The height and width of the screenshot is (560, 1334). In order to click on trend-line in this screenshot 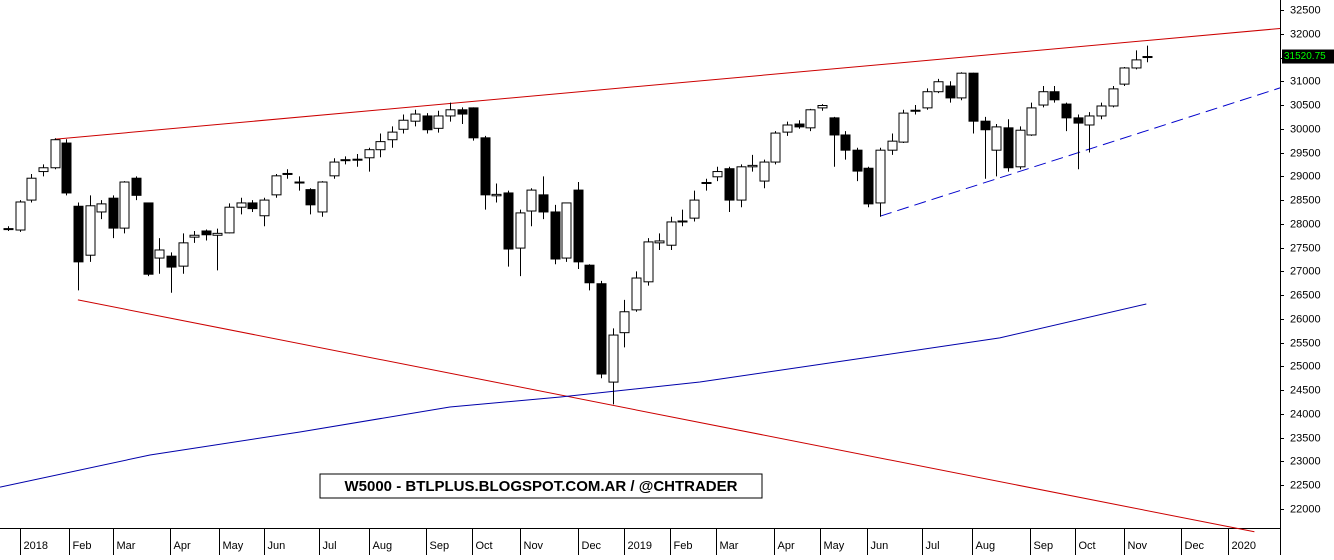, I will do `click(1080, 152)`.